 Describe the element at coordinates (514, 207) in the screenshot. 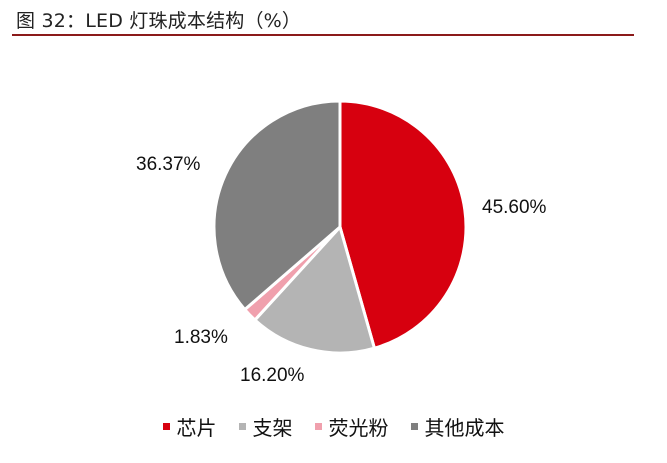

I see `data-label-chip: 45.60%` at that location.